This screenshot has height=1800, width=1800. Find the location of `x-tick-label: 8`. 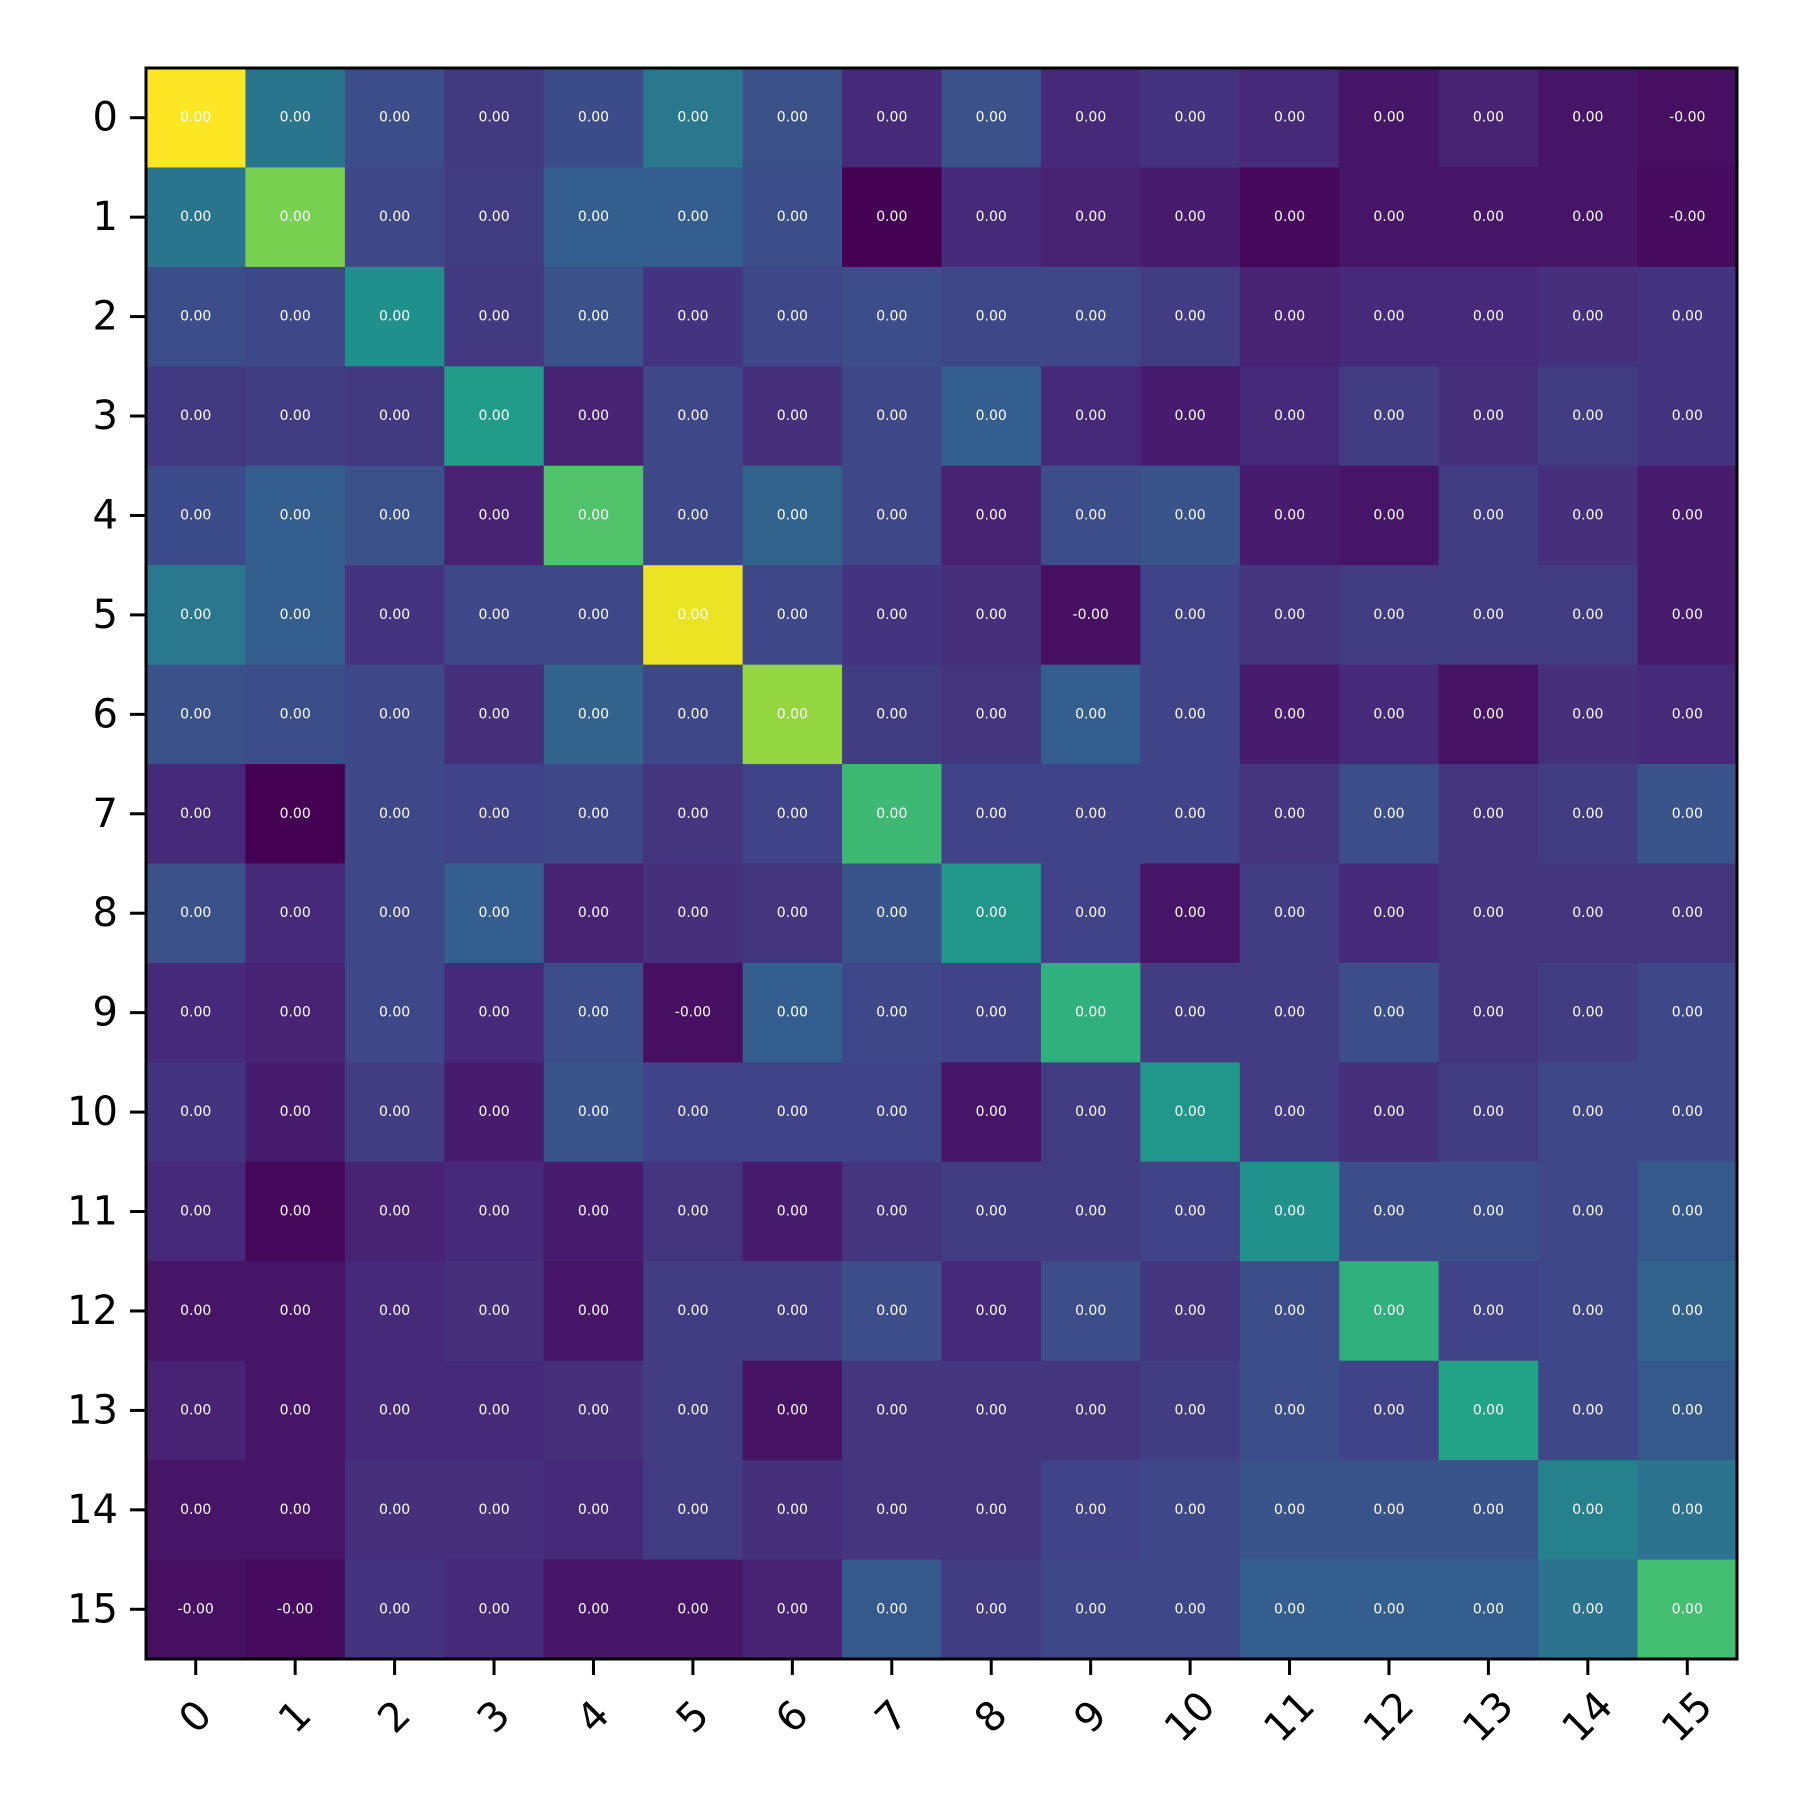

x-tick-label: 8 is located at coordinates (991, 1717).